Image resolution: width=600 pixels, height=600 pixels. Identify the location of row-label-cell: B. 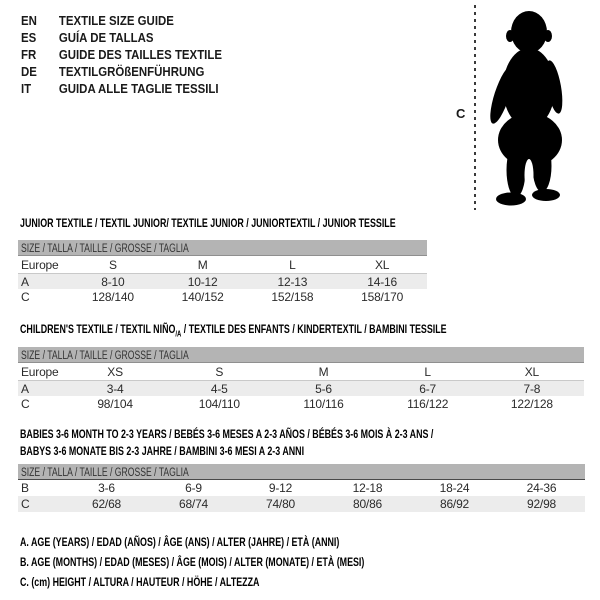
(25, 488).